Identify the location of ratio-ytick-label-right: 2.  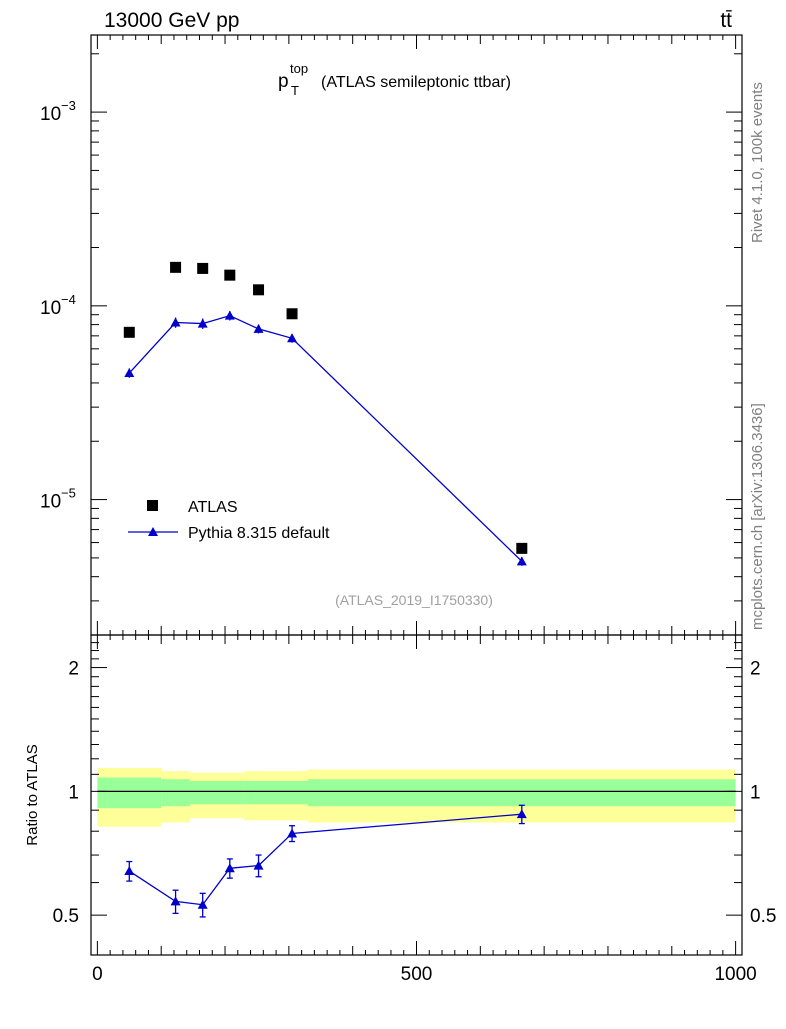
(755, 669).